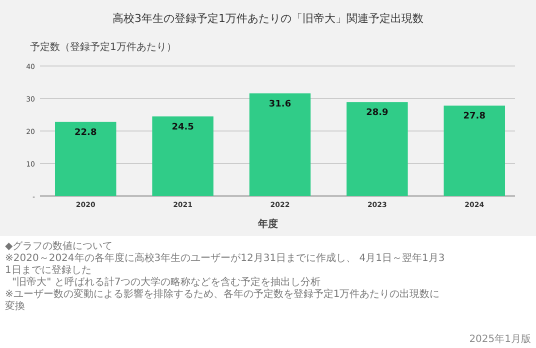  I want to click on data-label: 28.9, so click(377, 113).